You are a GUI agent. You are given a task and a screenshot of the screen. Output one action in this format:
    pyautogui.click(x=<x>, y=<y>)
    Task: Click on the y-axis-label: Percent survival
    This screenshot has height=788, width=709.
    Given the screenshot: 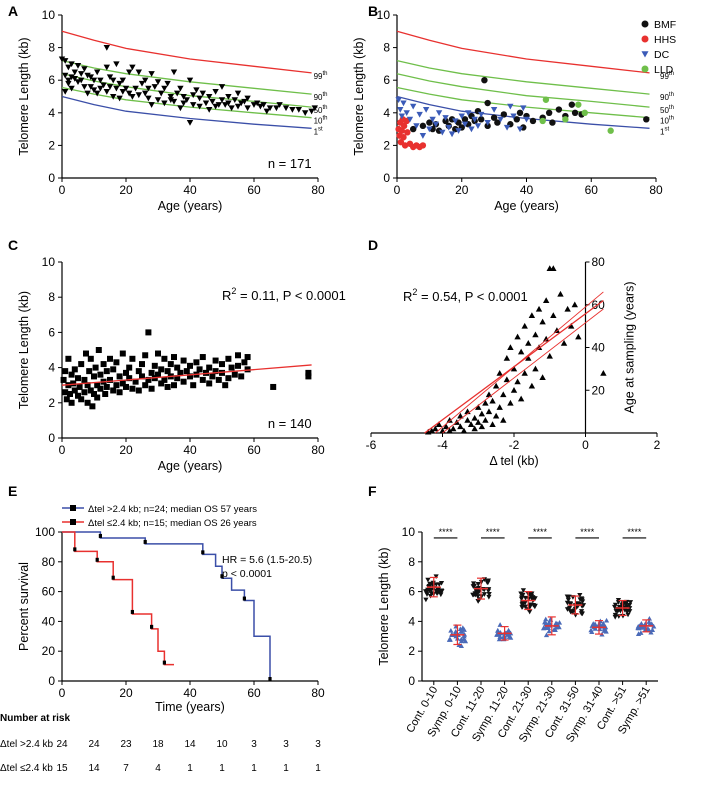 What is the action you would take?
    pyautogui.click(x=24, y=606)
    